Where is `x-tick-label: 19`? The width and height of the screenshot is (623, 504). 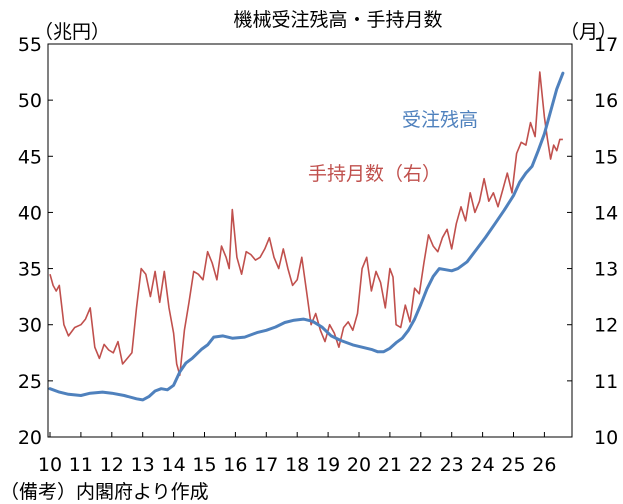
x-tick-label: 19 is located at coordinates (328, 465).